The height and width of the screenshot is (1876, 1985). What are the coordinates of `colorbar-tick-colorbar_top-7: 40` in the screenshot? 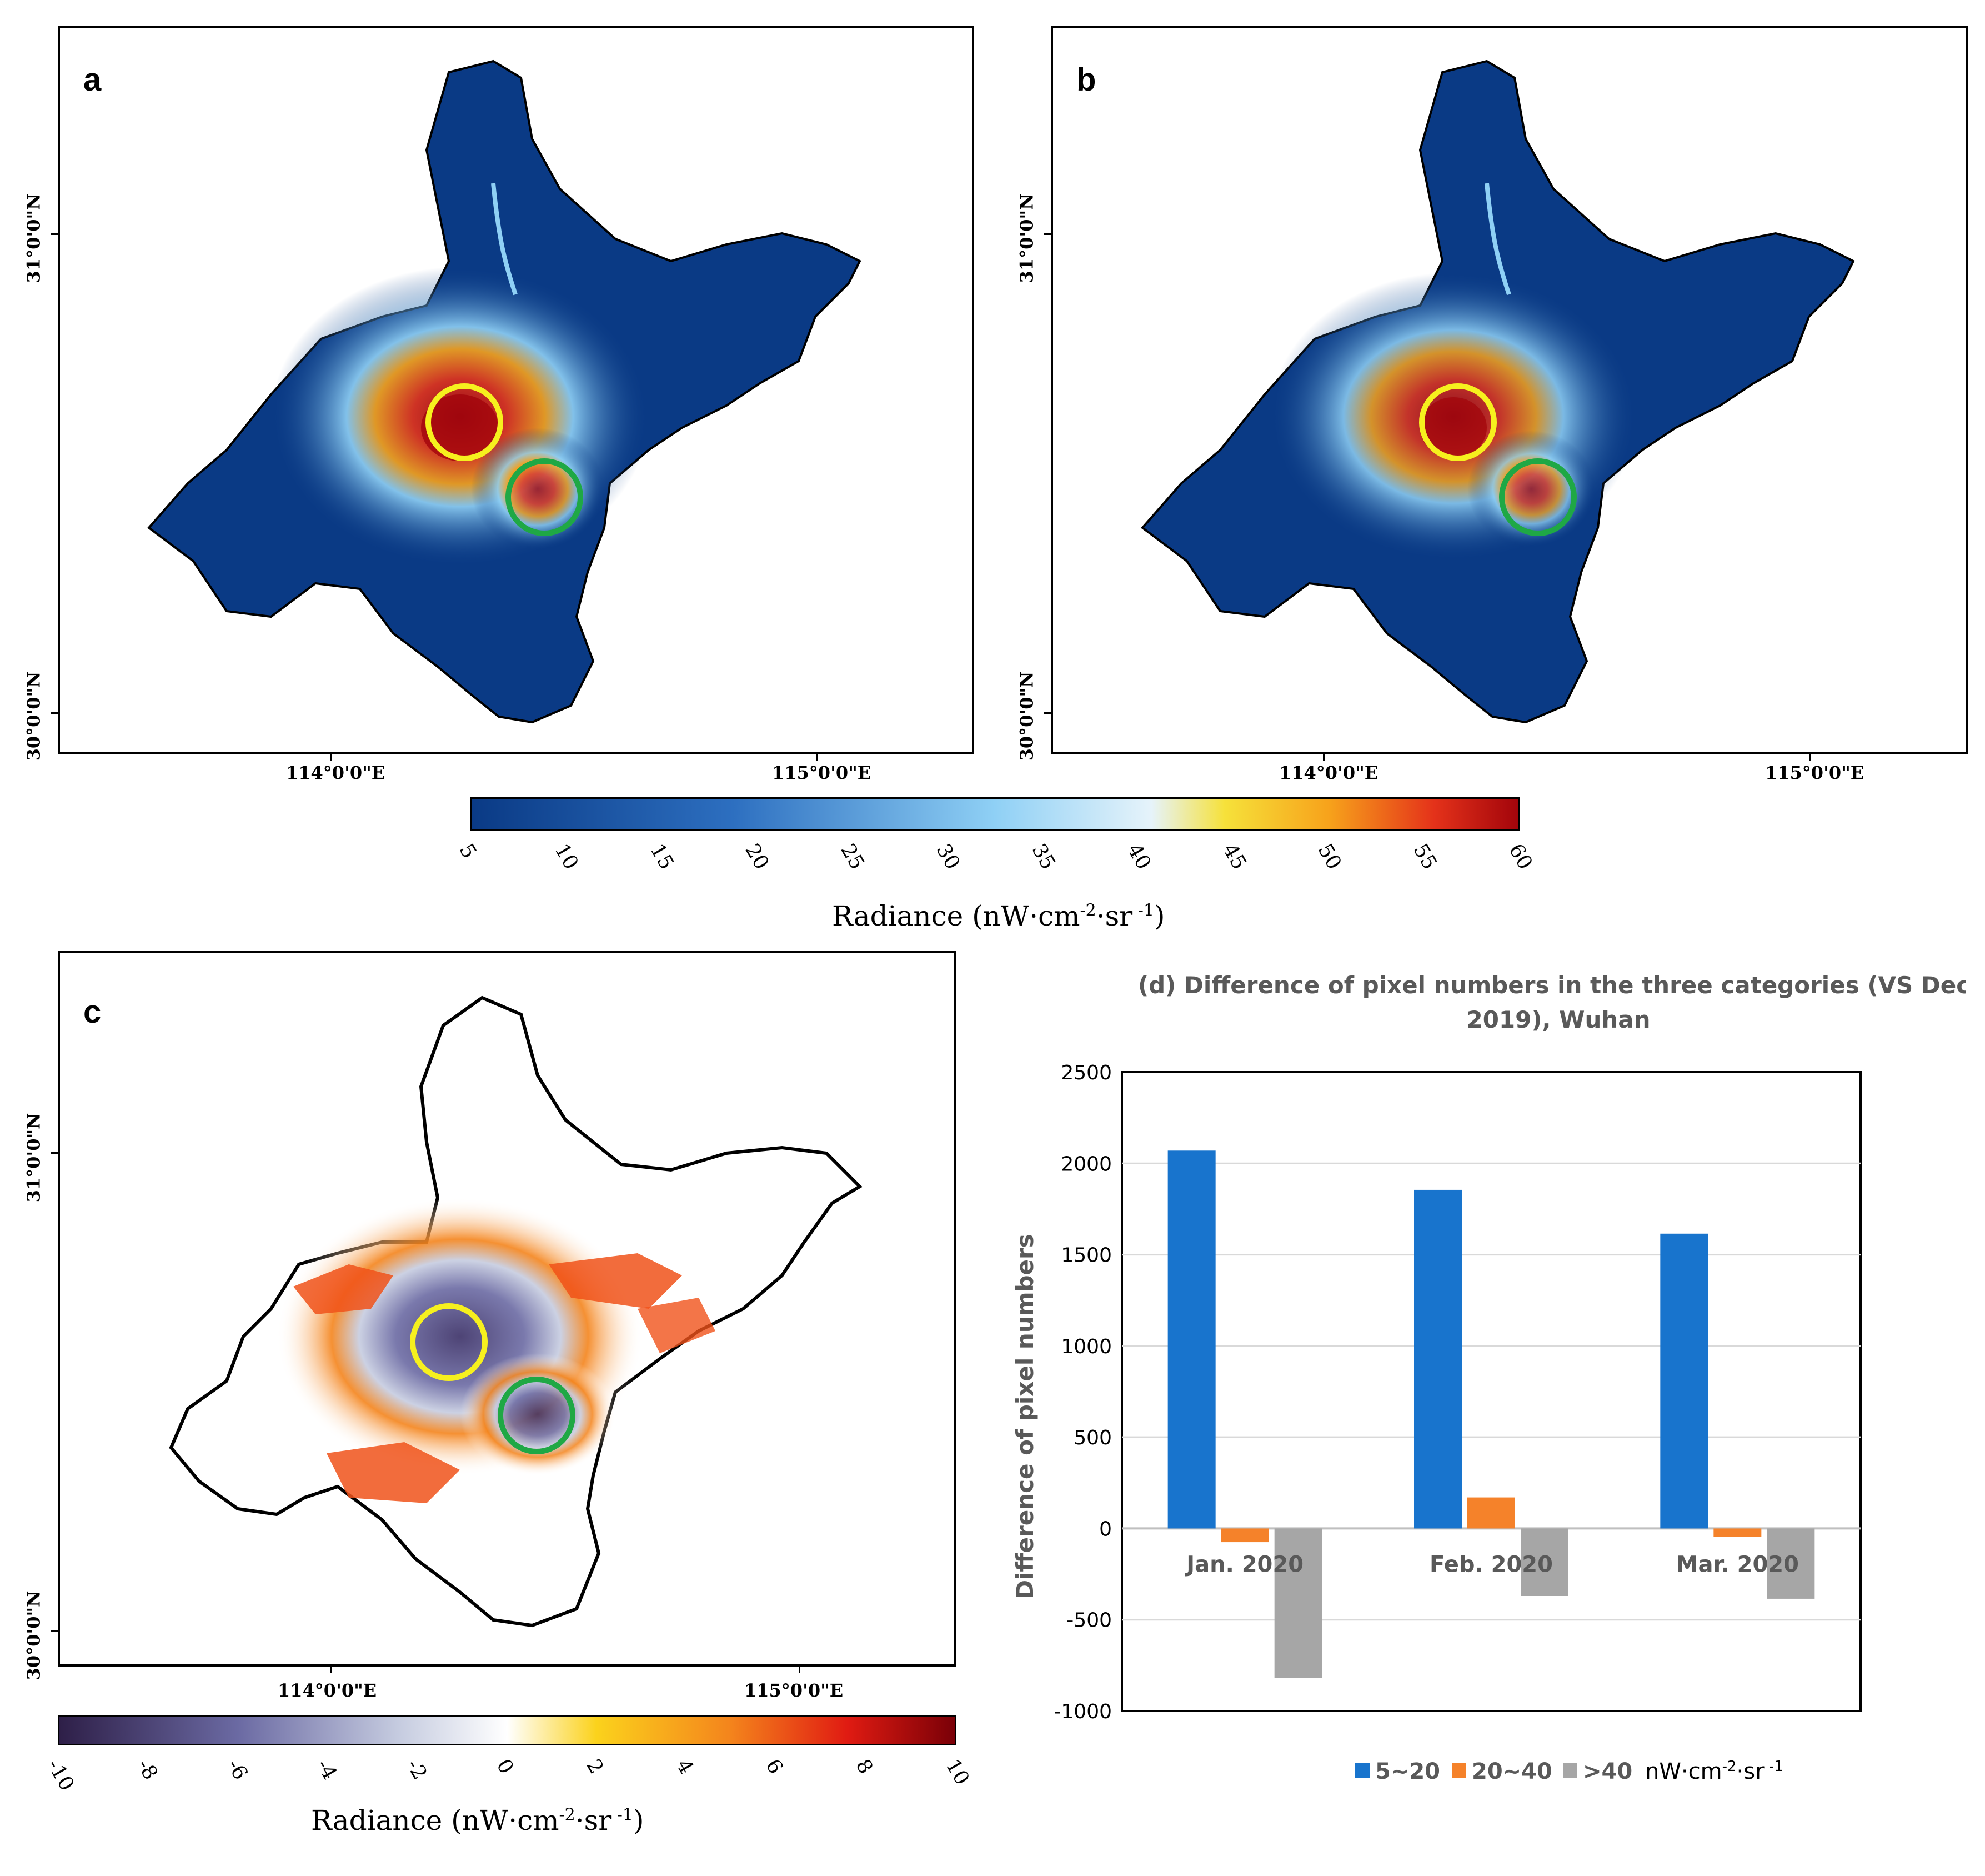 It's located at (1138, 857).